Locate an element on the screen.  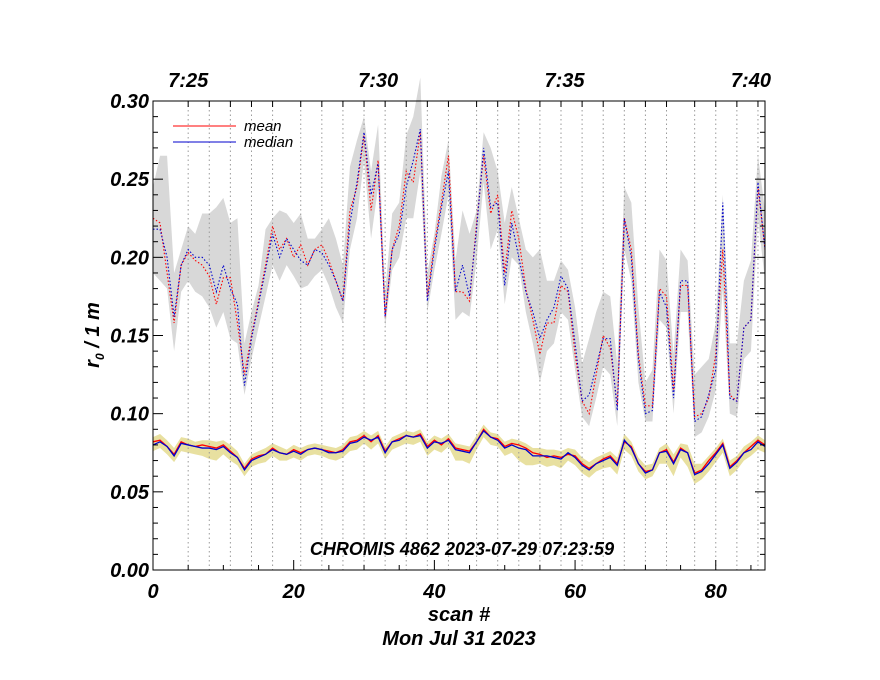
x-tick-label: 60 is located at coordinates (575, 592).